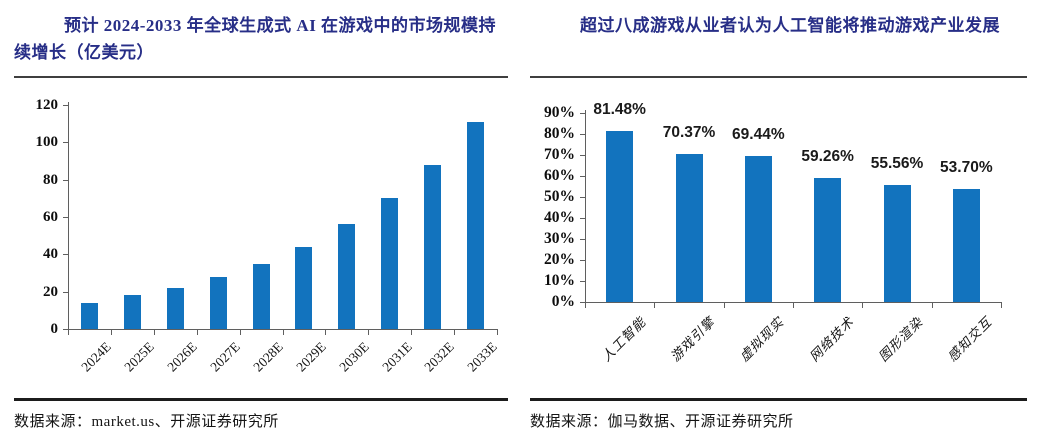  I want to click on bar-2032E, so click(433, 246).